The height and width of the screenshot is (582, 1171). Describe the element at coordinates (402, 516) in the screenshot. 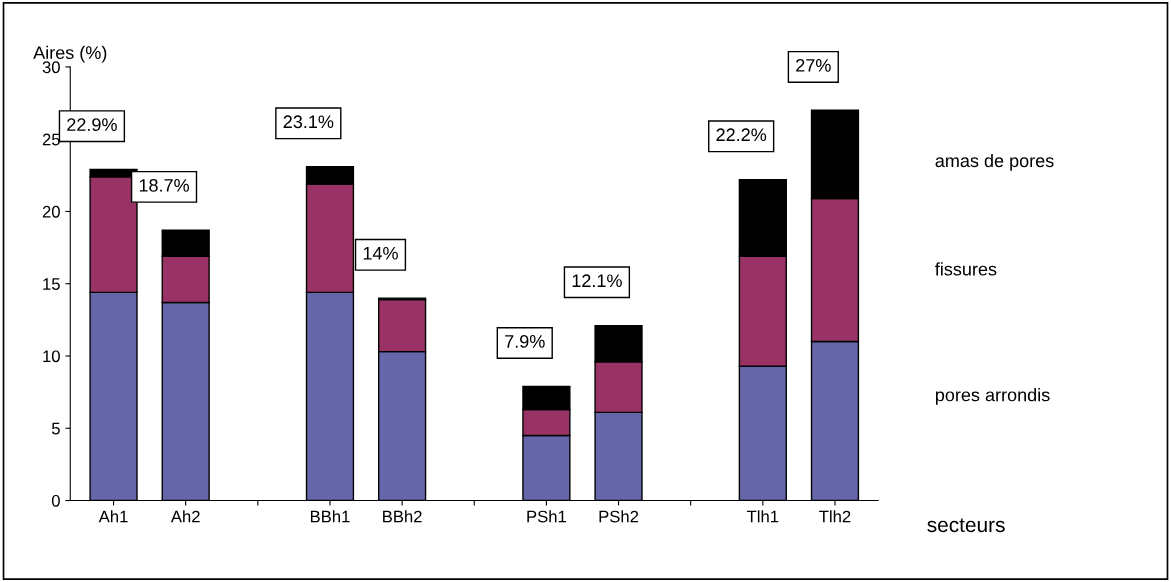

I see `x-tick-label: BBh2` at that location.